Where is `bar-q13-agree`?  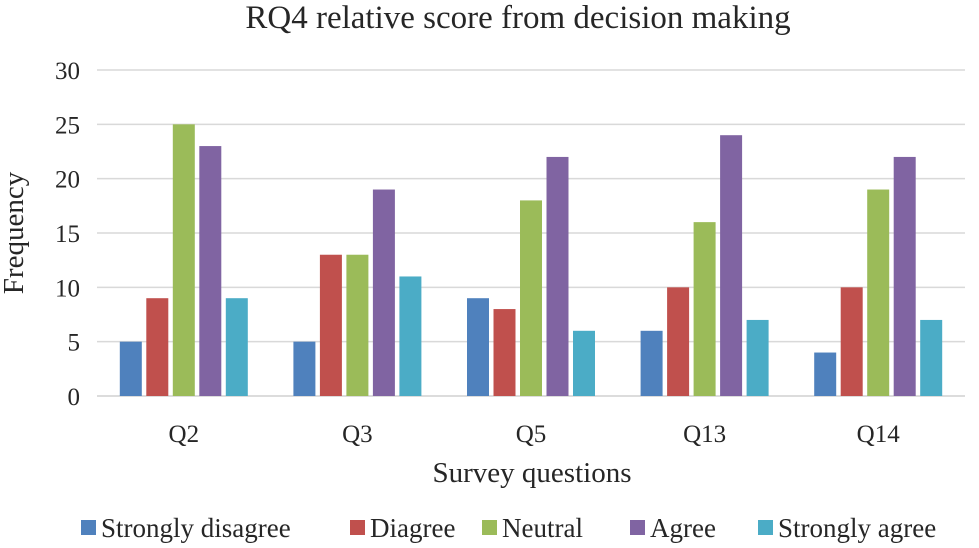
bar-q13-agree is located at coordinates (731, 265).